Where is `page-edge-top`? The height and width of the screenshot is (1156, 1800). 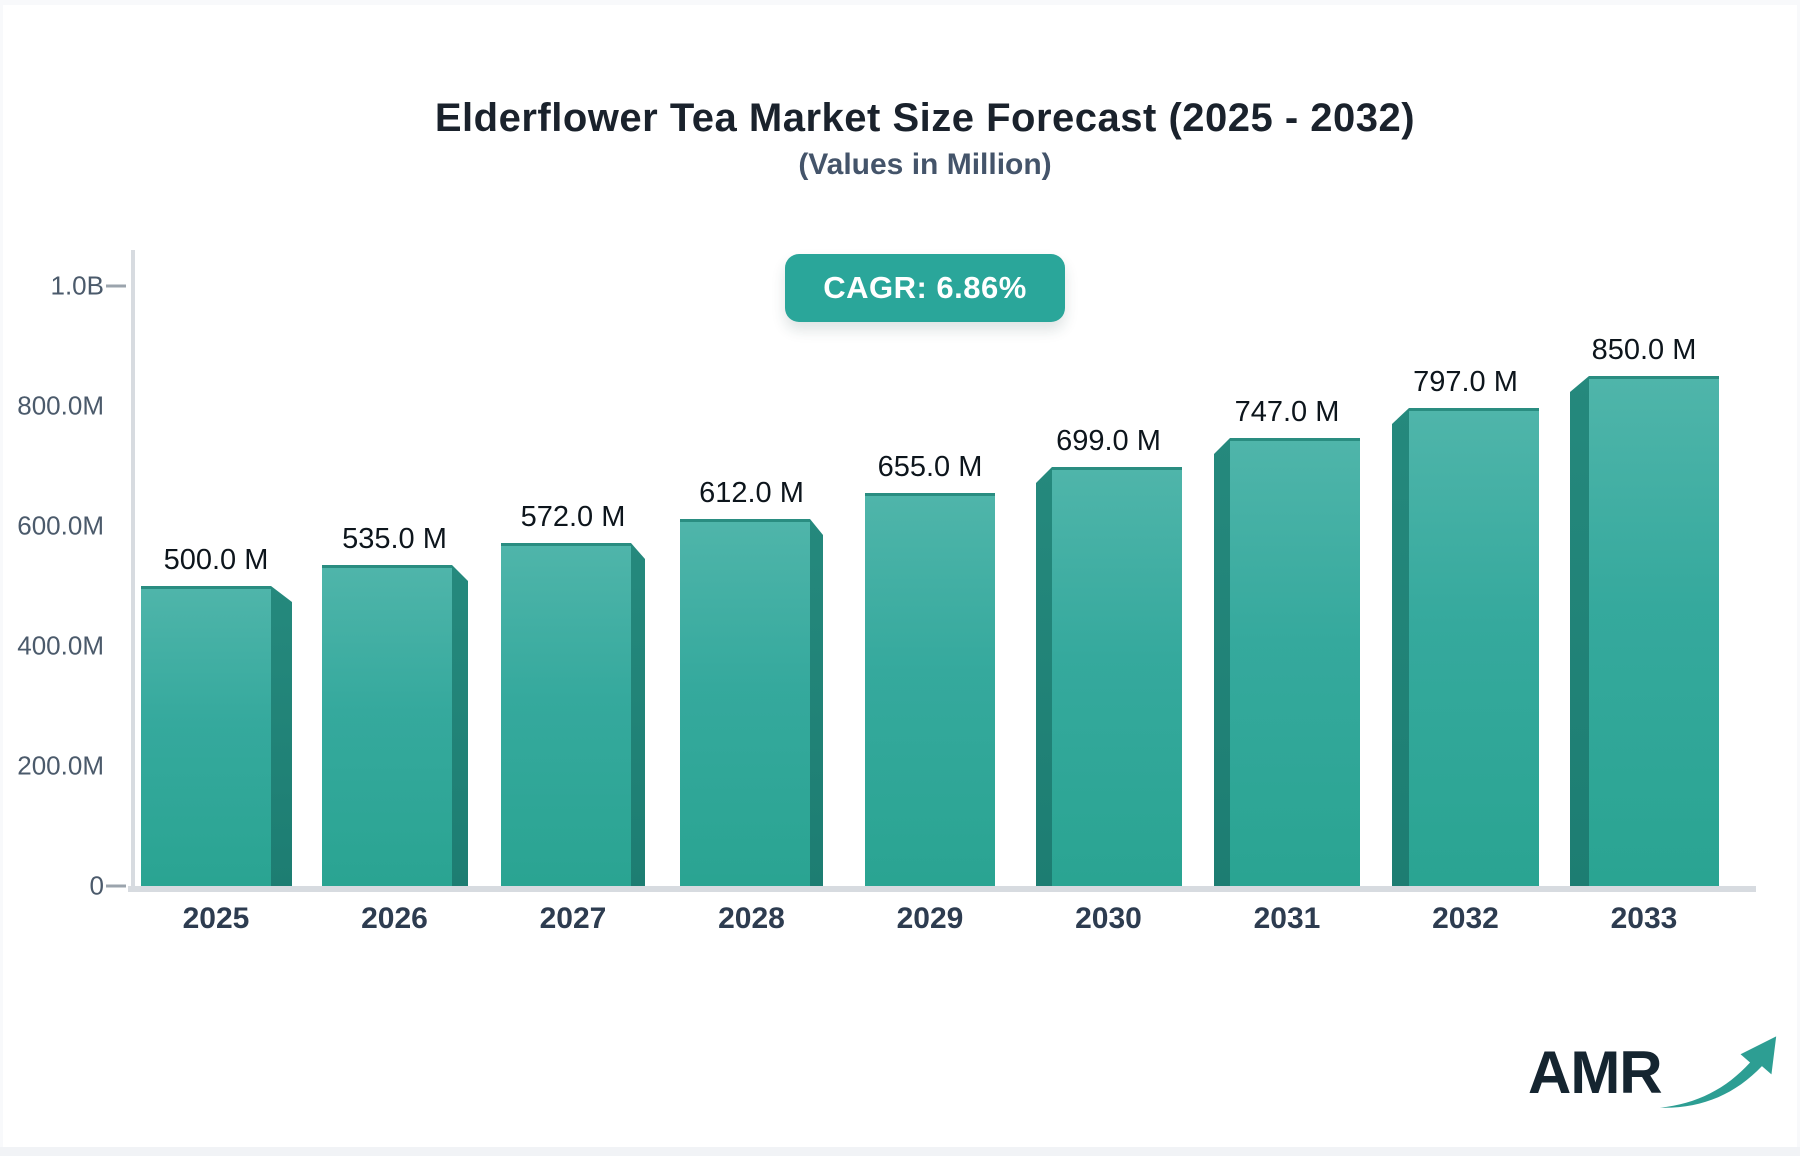 page-edge-top is located at coordinates (900, 2).